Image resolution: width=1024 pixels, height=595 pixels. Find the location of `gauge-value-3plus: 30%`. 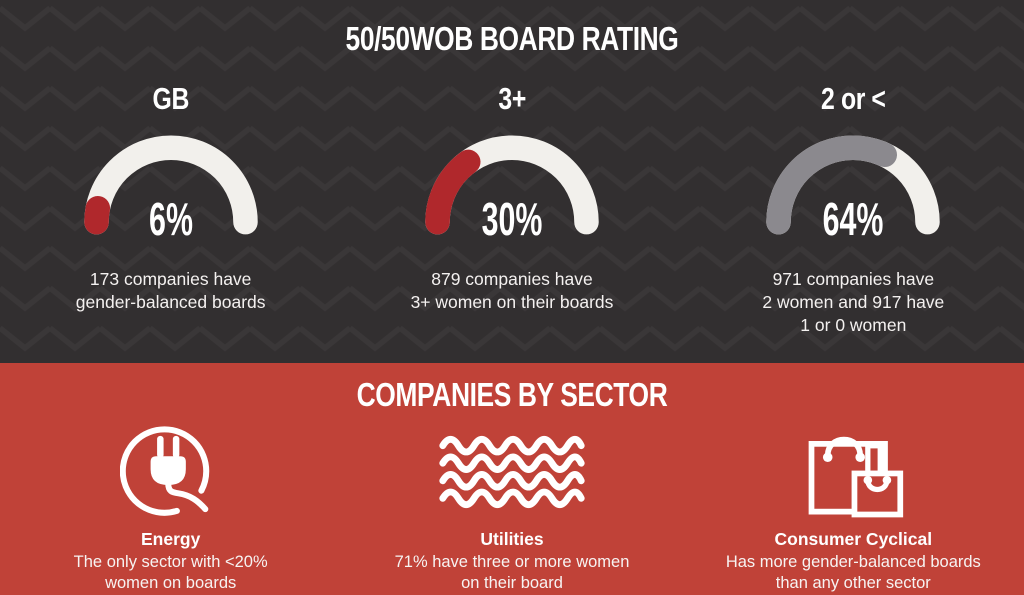

gauge-value-3plus: 30% is located at coordinates (512, 219).